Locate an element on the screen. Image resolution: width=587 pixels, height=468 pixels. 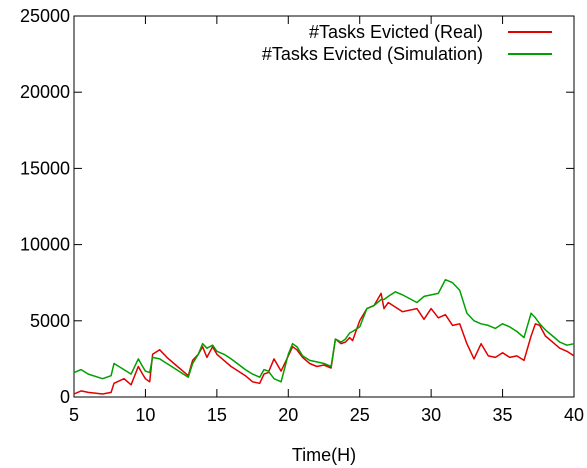
x-tick-label: 40 is located at coordinates (574, 415).